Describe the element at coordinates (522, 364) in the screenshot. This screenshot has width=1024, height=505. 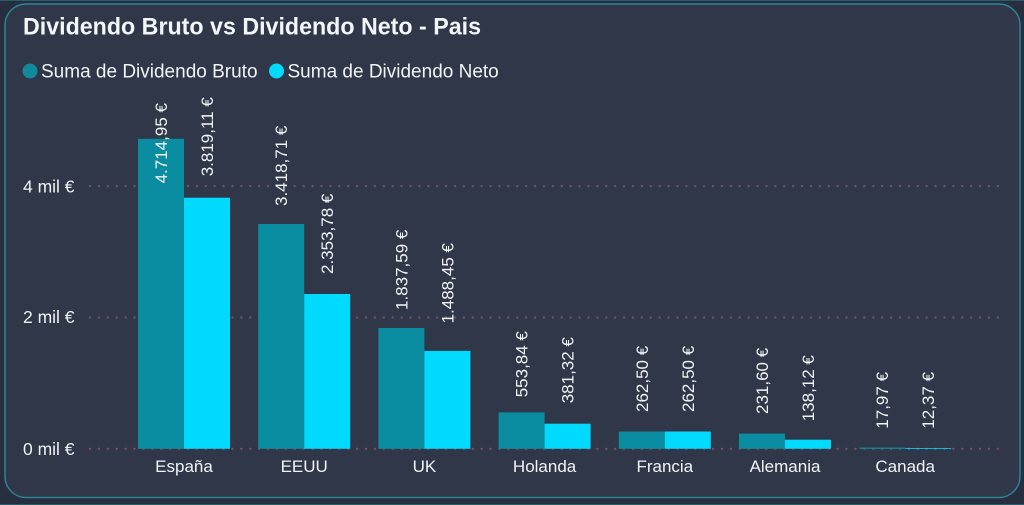
I see `svg-text: 553,84 €` at that location.